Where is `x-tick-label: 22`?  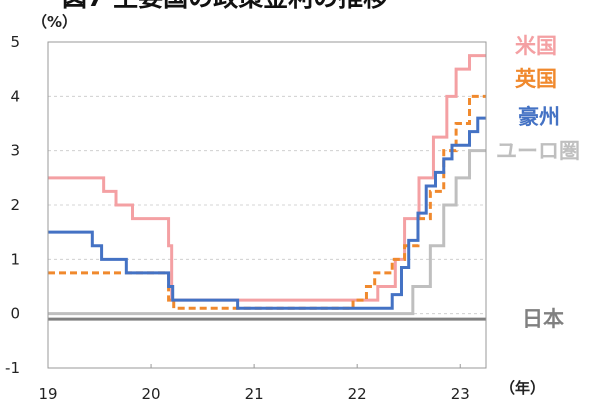
x-tick-label: 22 is located at coordinates (357, 394).